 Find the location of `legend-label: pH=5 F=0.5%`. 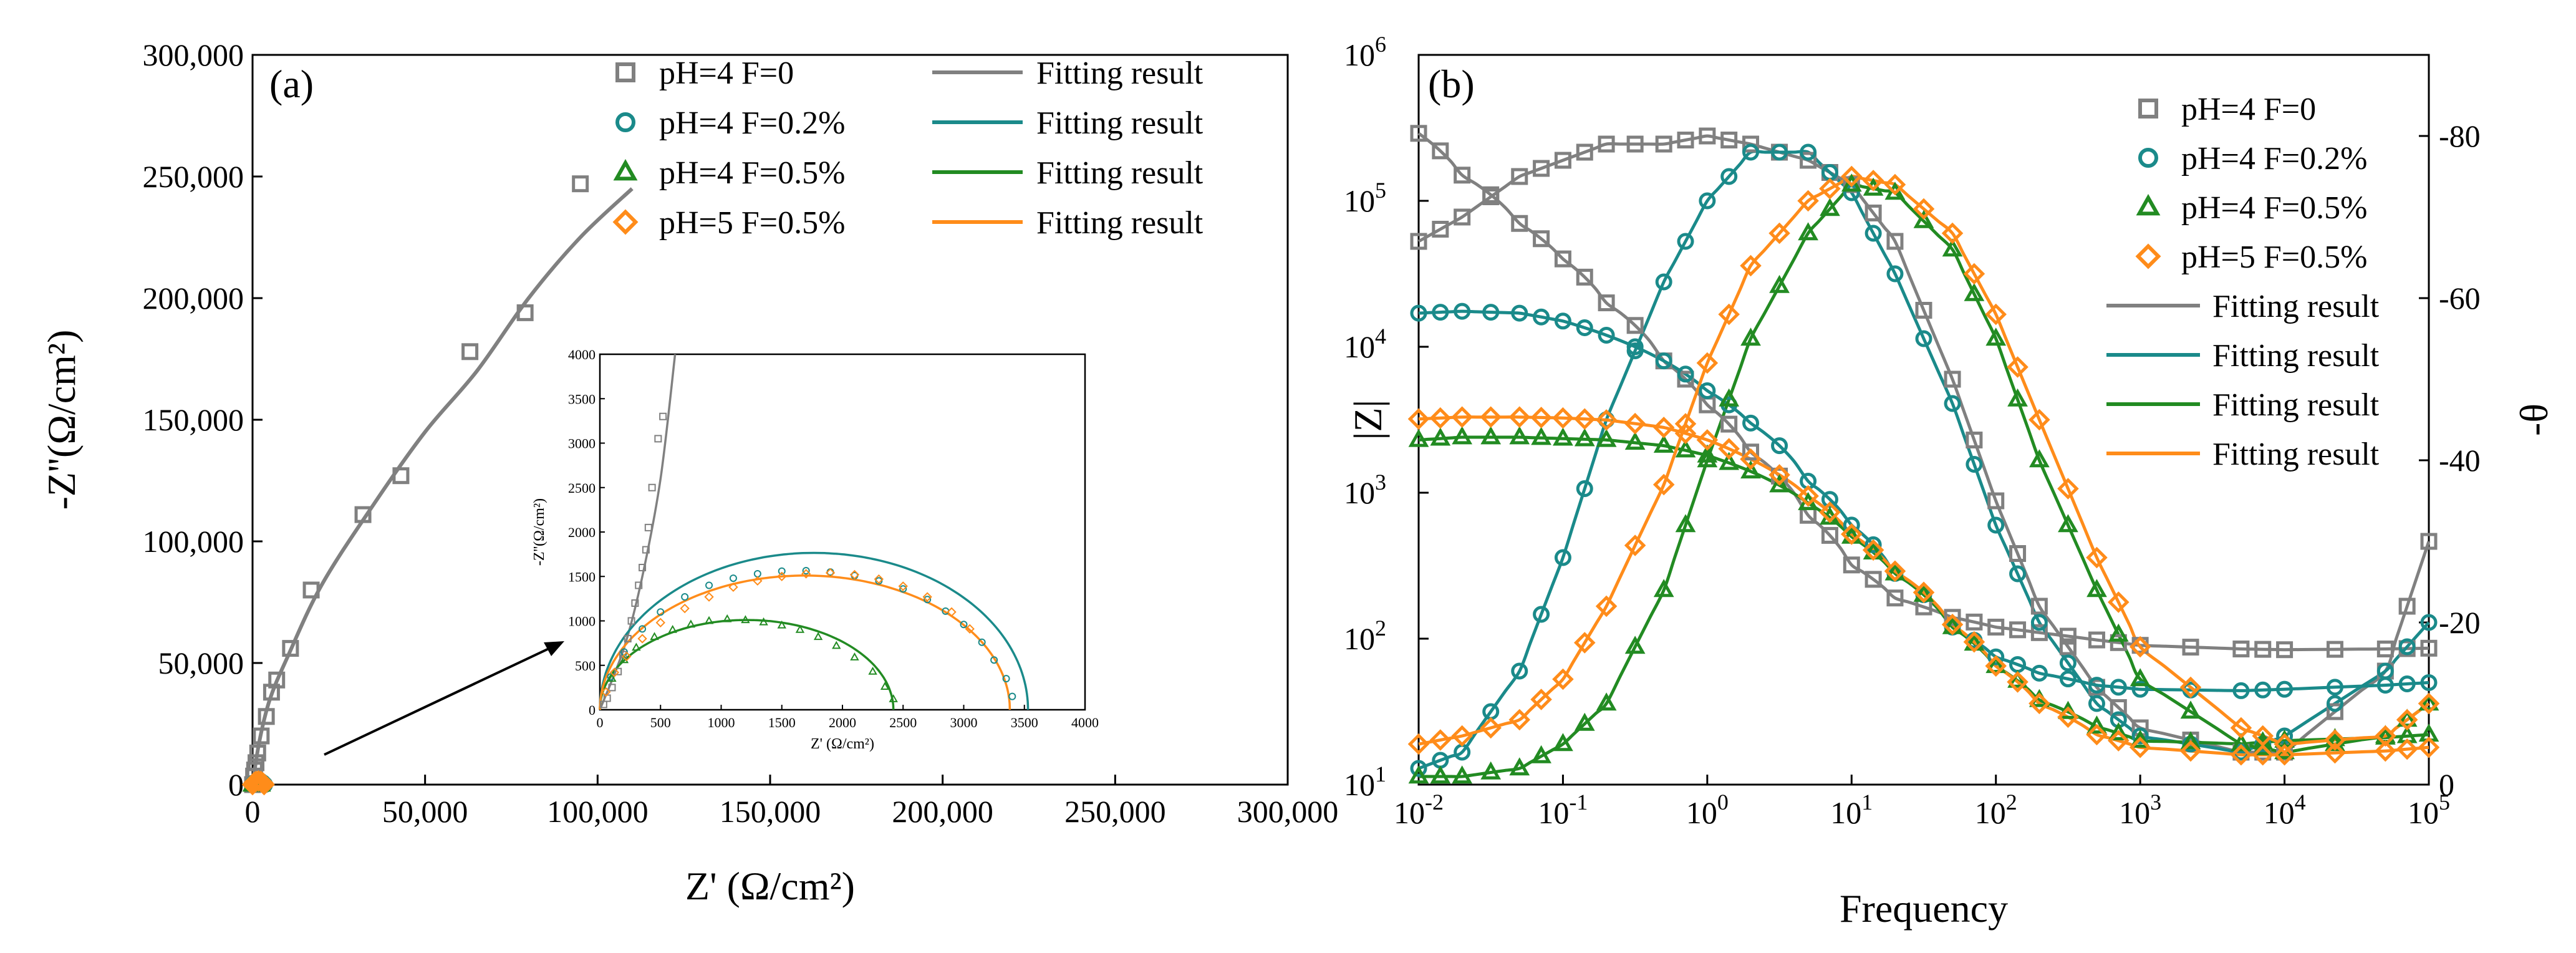

legend-label: pH=5 F=0.5% is located at coordinates (752, 223).